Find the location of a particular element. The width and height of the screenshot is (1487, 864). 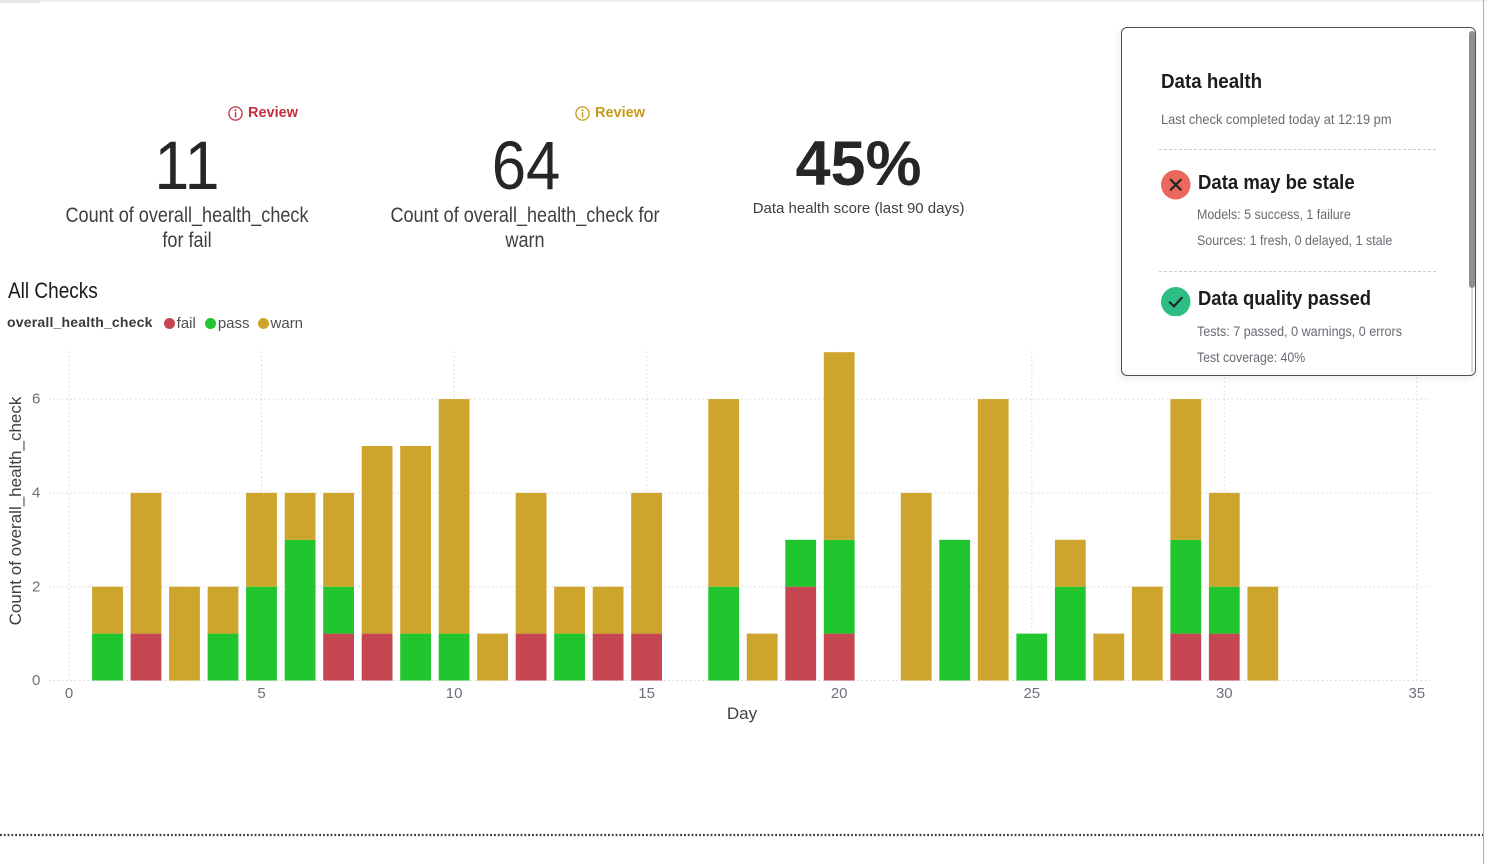

svg-text: 25 is located at coordinates (1031, 693).